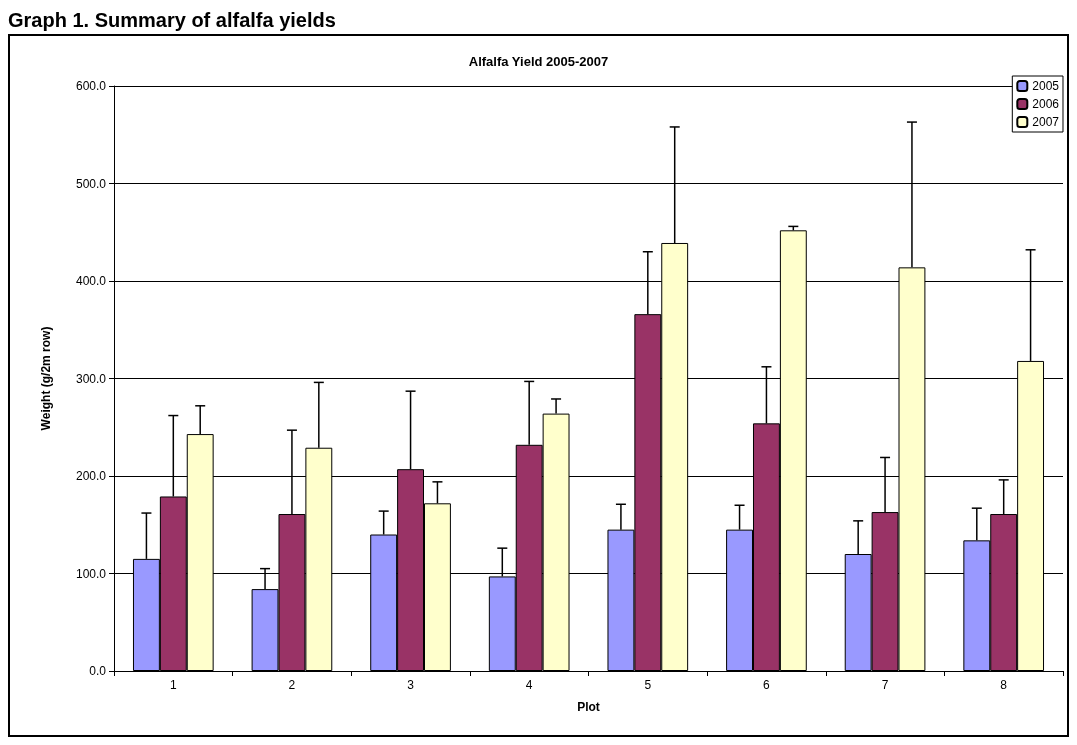  Describe the element at coordinates (1046, 86) in the screenshot. I see `legend-label: 2005` at that location.